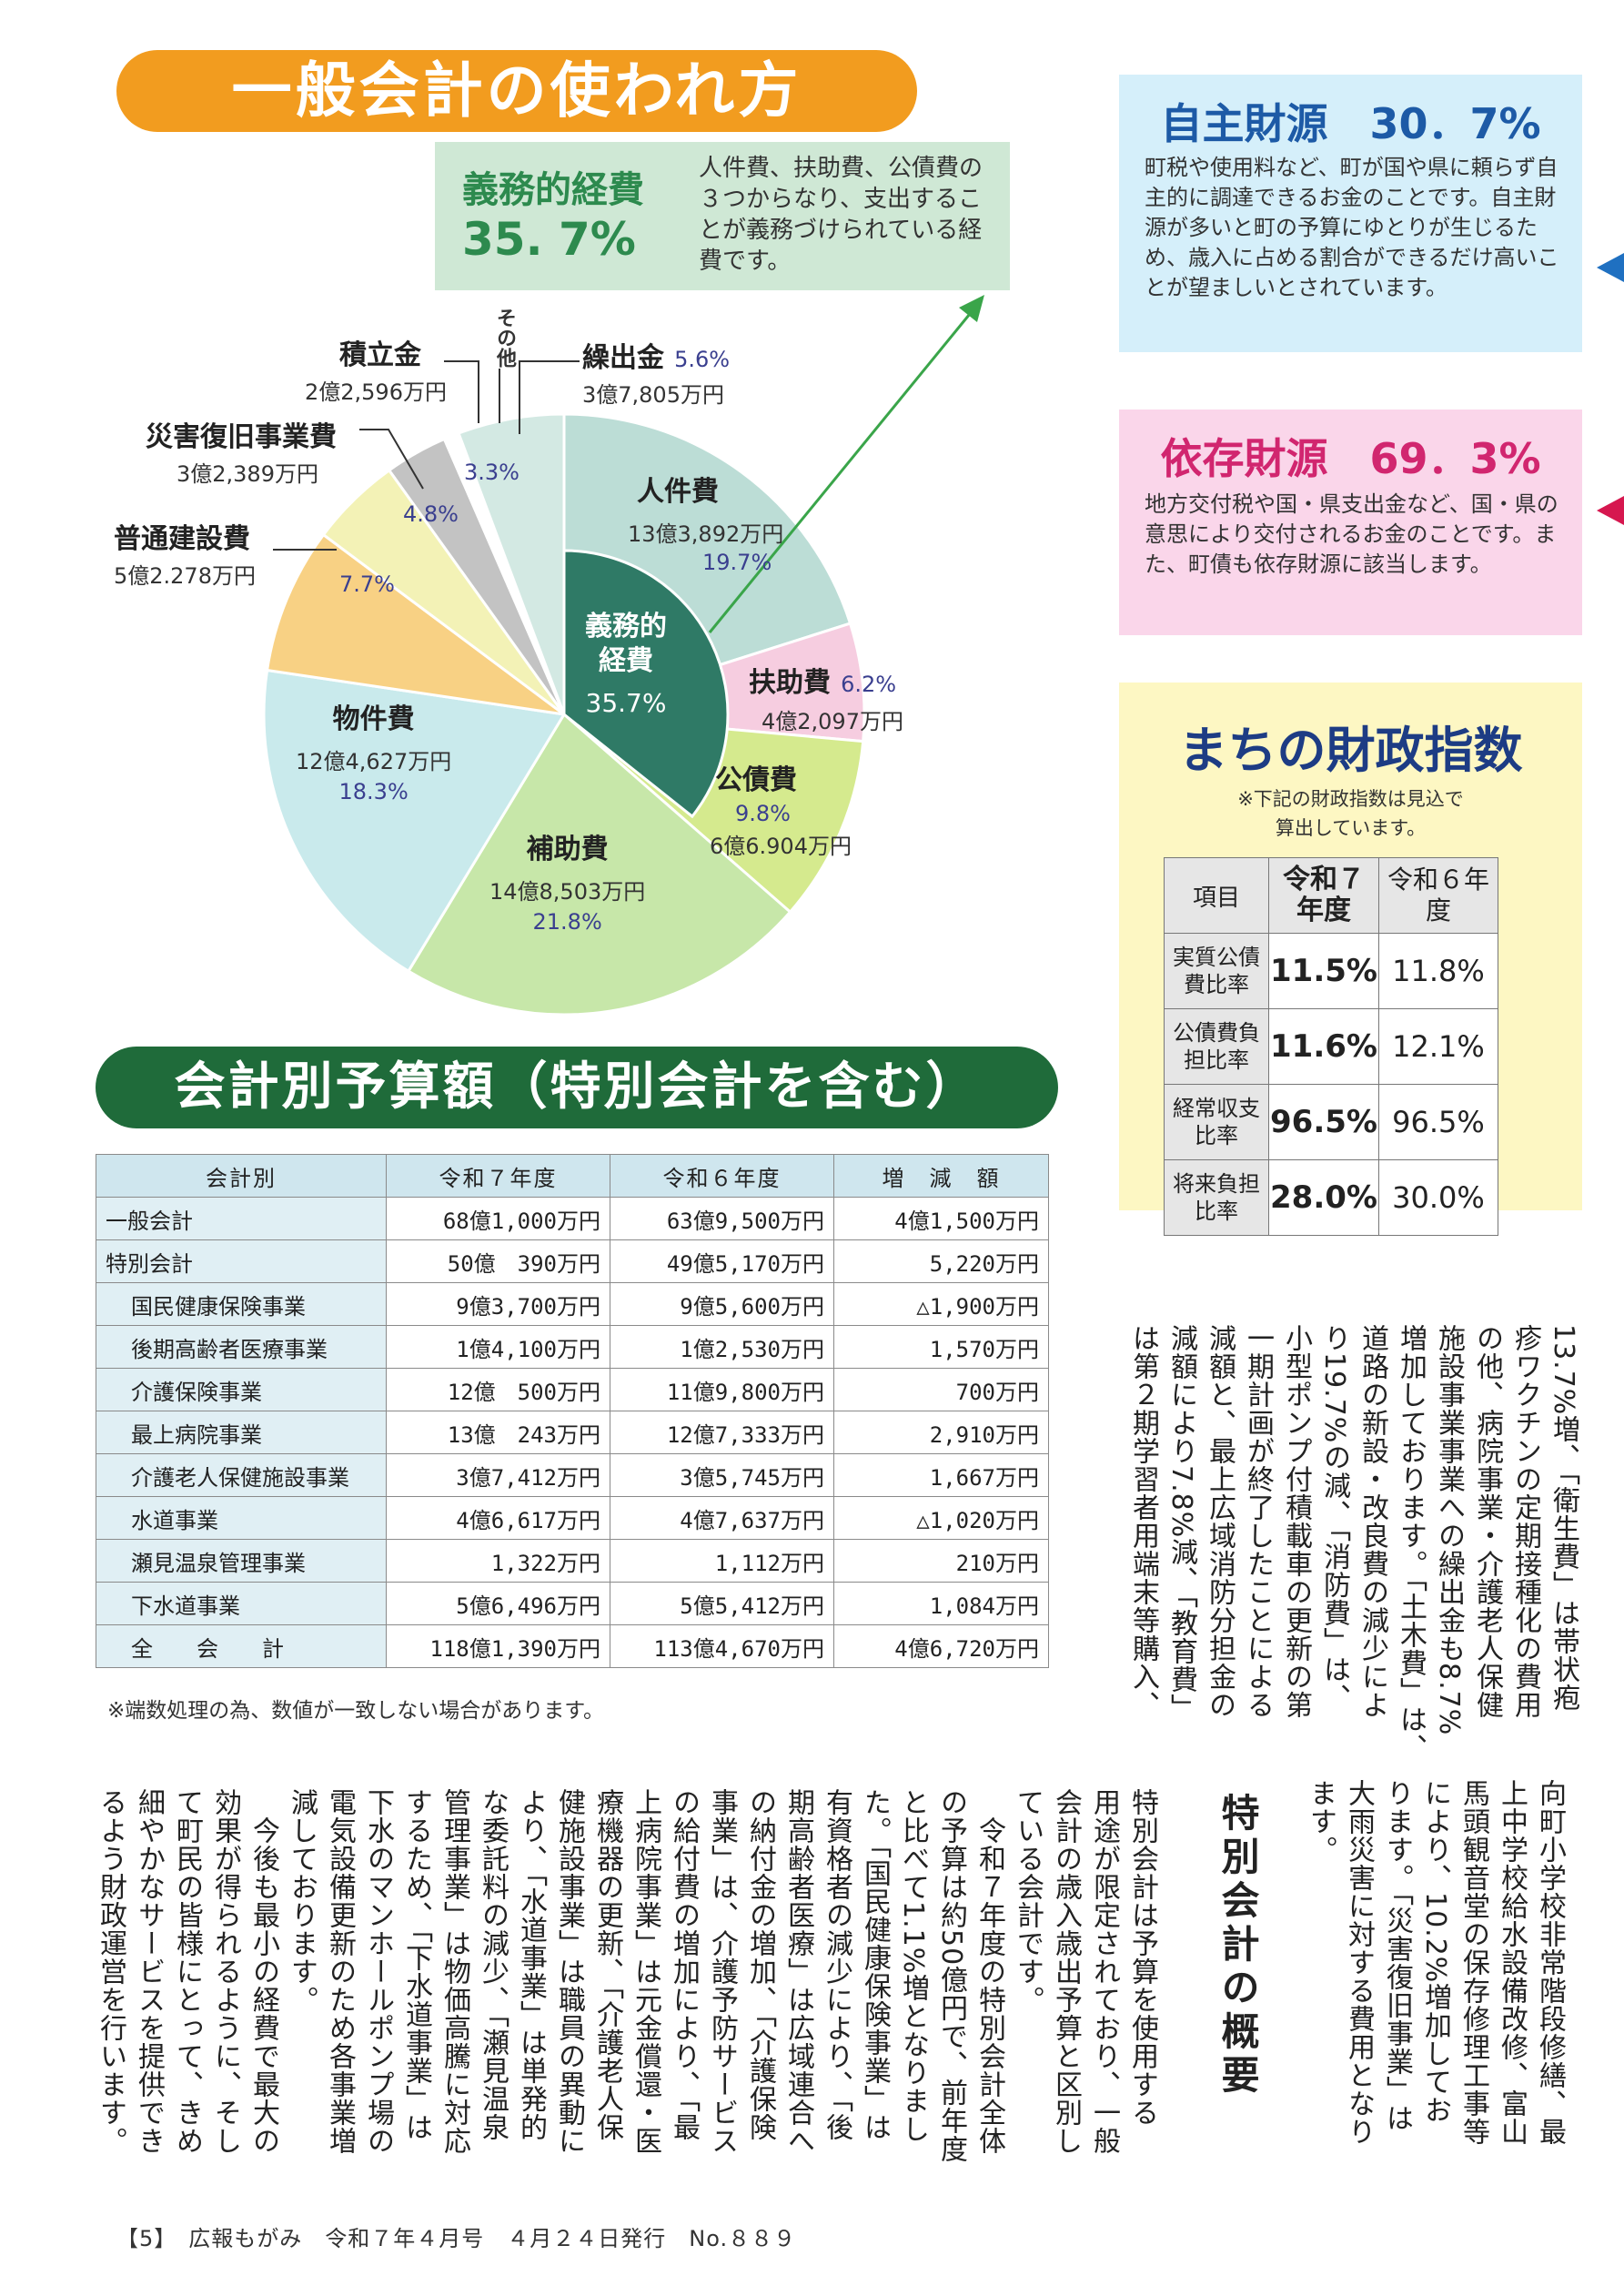 The height and width of the screenshot is (2296, 1624). What do you see at coordinates (491, 473) in the screenshot?
I see `pie-label-reserve-pct: 3.3%` at bounding box center [491, 473].